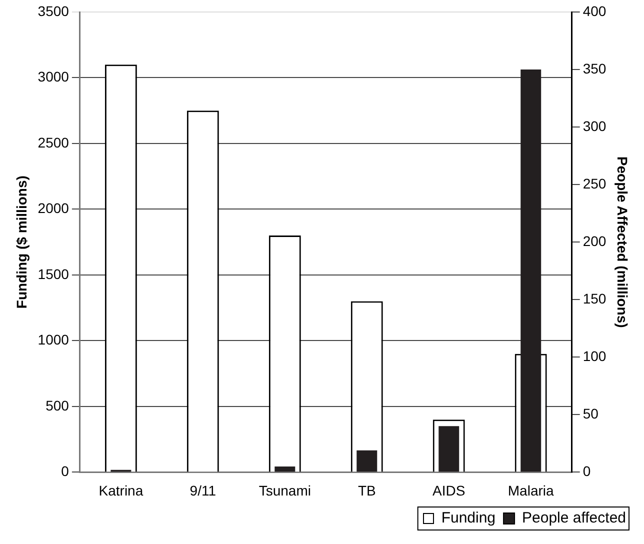 This screenshot has height=544, width=644. What do you see at coordinates (594, 68) in the screenshot?
I see `y2-tick-label: 350` at bounding box center [594, 68].